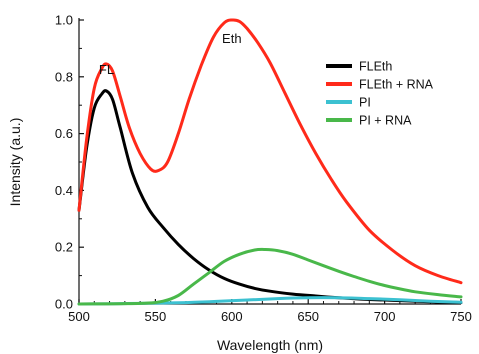 The width and height of the screenshot is (479, 354). I want to click on y-tick-label: 0.2, so click(64, 247).